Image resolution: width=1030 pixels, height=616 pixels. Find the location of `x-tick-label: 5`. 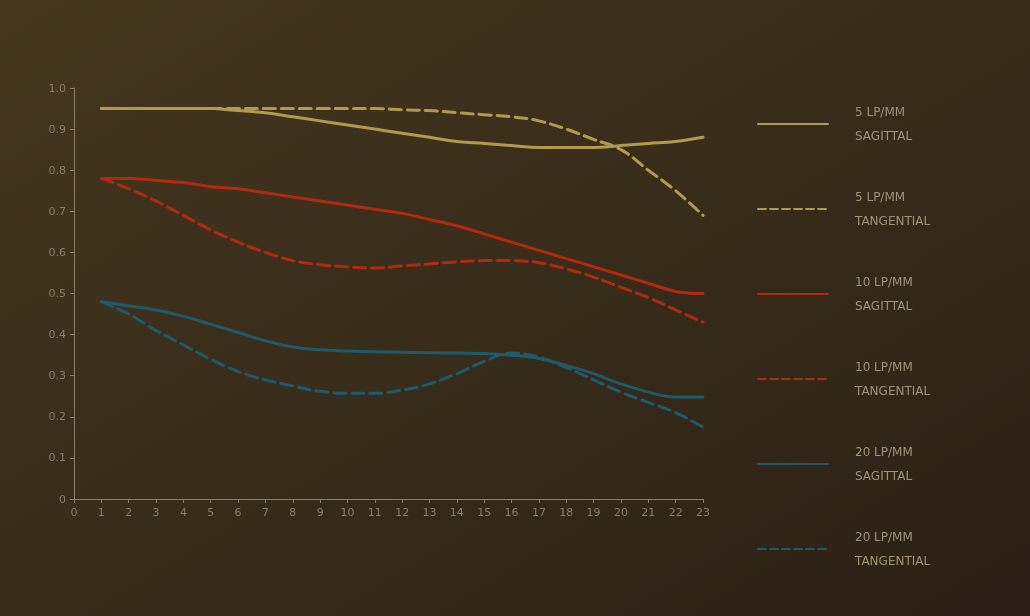

x-tick-label: 5 is located at coordinates (211, 512).